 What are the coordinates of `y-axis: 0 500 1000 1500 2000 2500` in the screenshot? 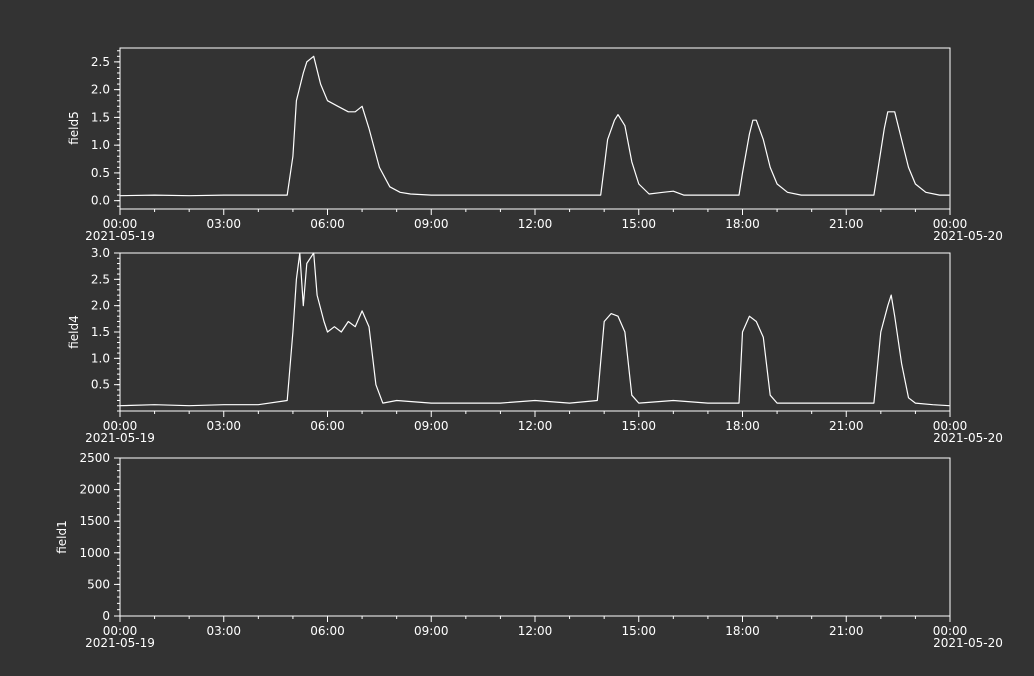 It's located at (99, 537).